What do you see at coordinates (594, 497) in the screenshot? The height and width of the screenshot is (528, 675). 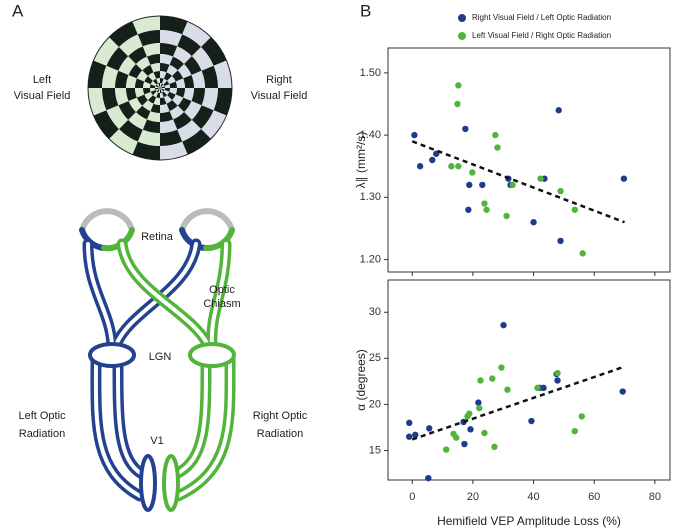 I see `x-tick-label: 60` at bounding box center [594, 497].